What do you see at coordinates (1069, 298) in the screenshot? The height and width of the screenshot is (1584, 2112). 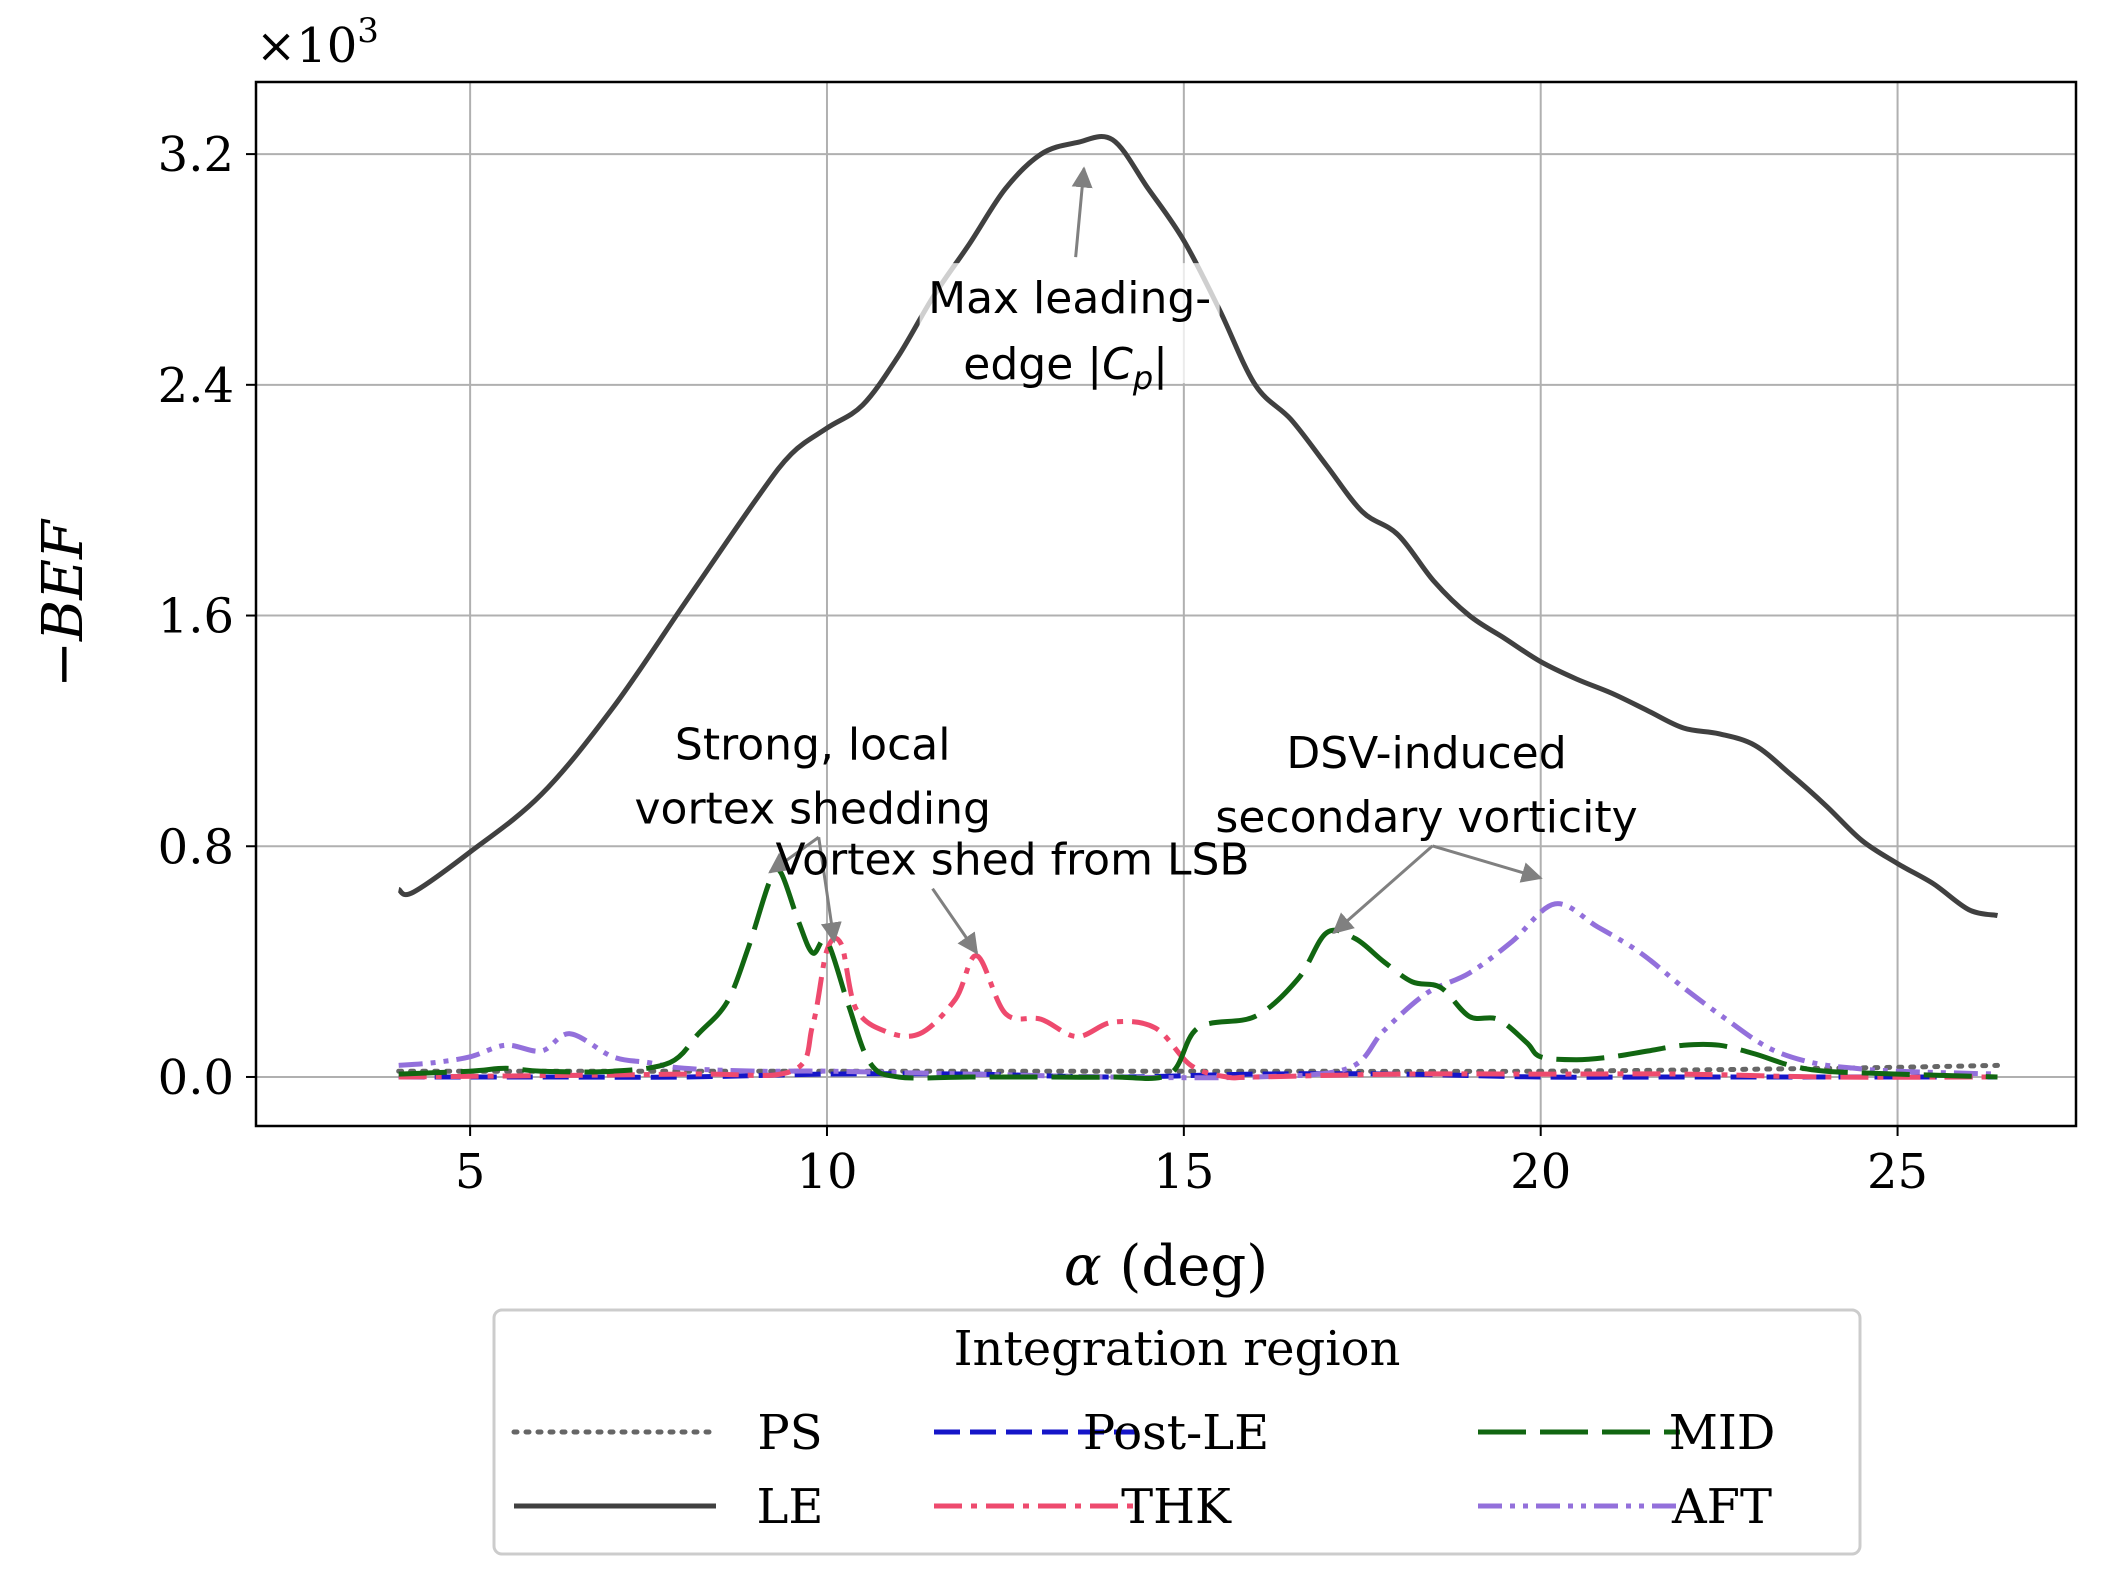 I see `annotation-text: Max leading-` at bounding box center [1069, 298].